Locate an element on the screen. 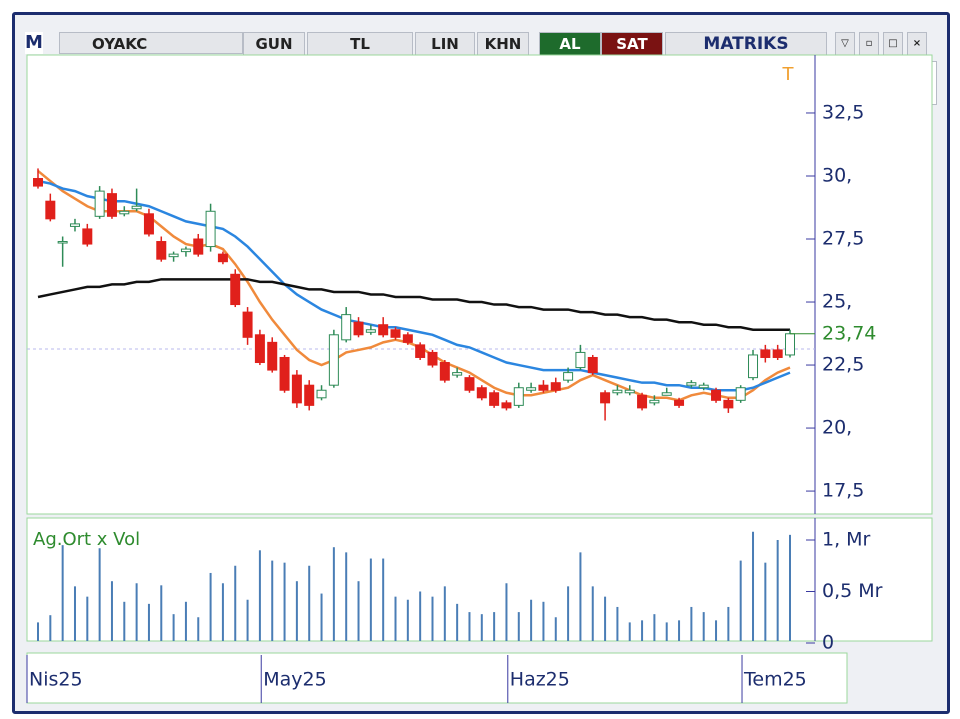 The width and height of the screenshot is (960, 719). mode-button: KHN is located at coordinates (503, 44).